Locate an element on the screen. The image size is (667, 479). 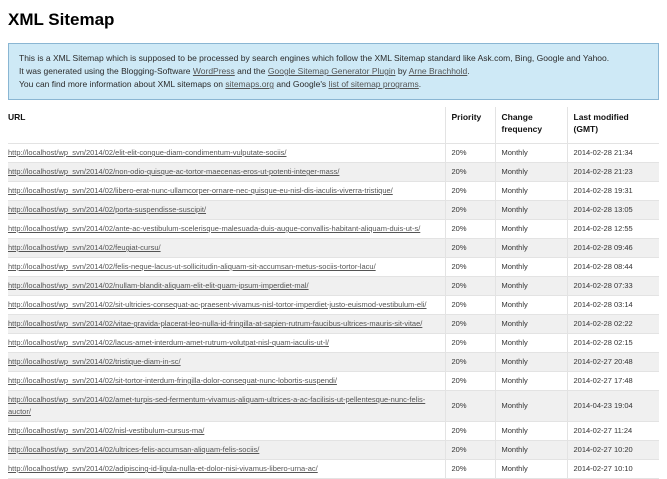
last-modified-cell: 2014-02-28 07:33 is located at coordinates (612, 286).